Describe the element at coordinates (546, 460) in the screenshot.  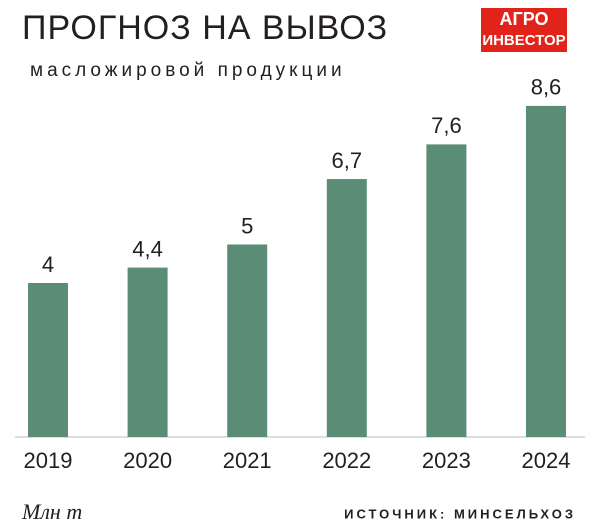
I see `x-tick-label: 2024` at that location.